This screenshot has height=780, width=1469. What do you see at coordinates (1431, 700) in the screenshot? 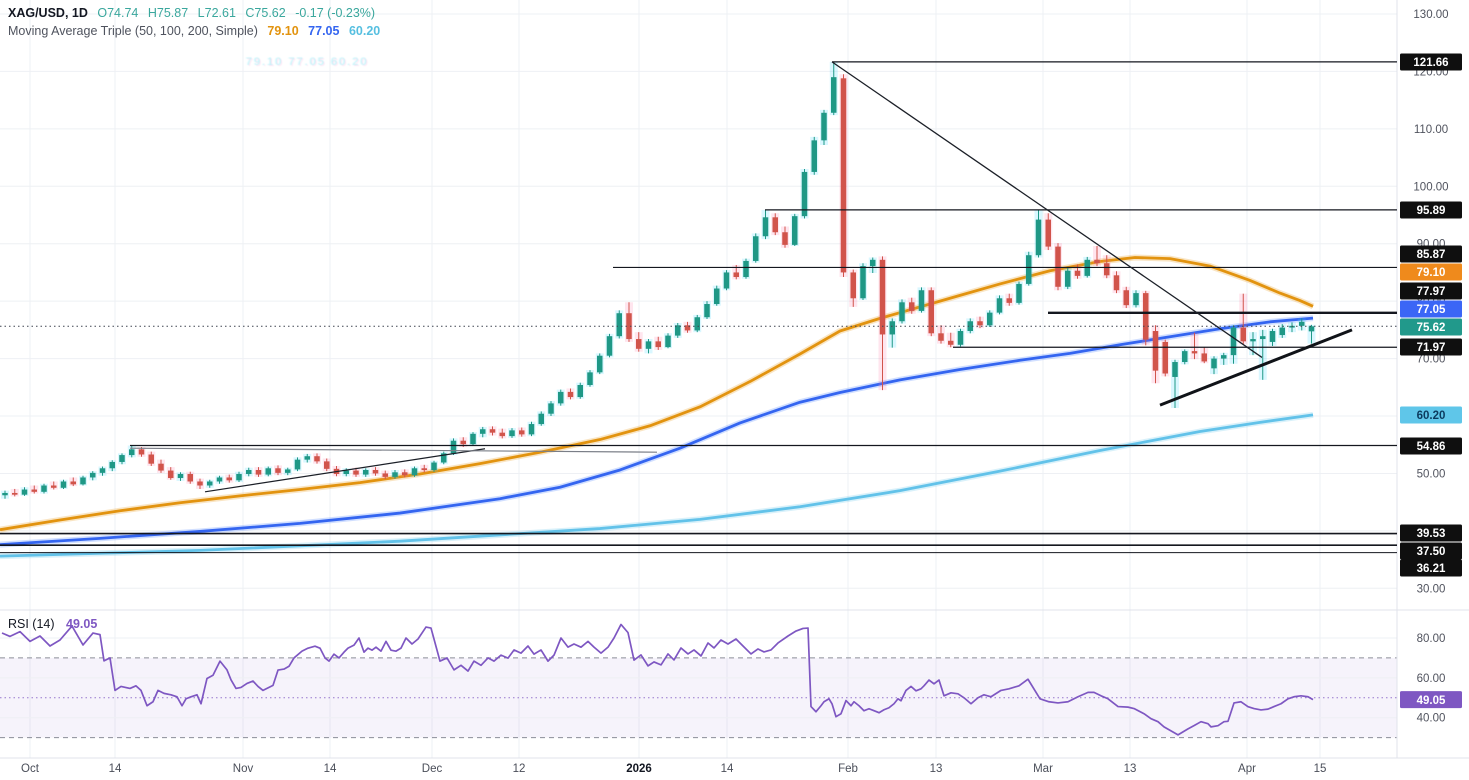
I see `rsi-badge` at bounding box center [1431, 700].